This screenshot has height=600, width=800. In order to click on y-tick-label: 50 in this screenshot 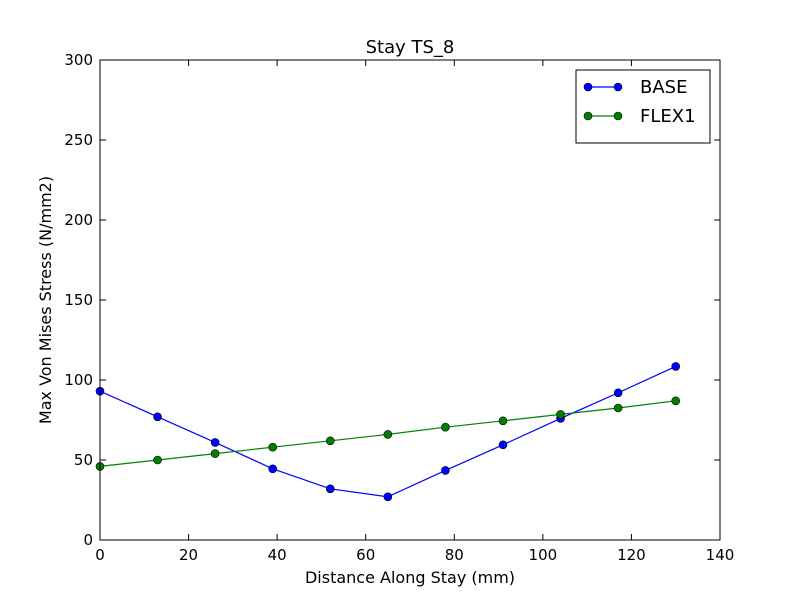, I will do `click(83, 460)`.